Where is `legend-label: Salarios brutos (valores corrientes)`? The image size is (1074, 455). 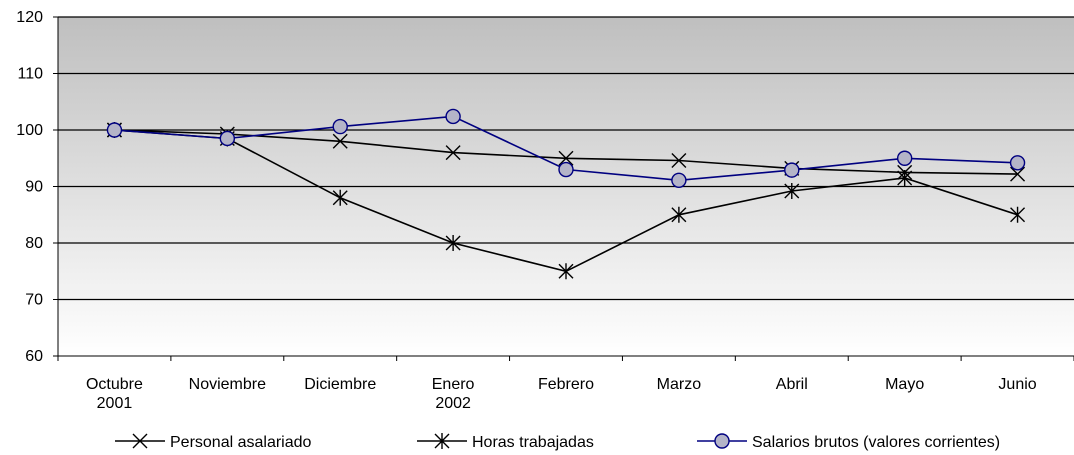
legend-label: Salarios brutos (valores corrientes) is located at coordinates (876, 442).